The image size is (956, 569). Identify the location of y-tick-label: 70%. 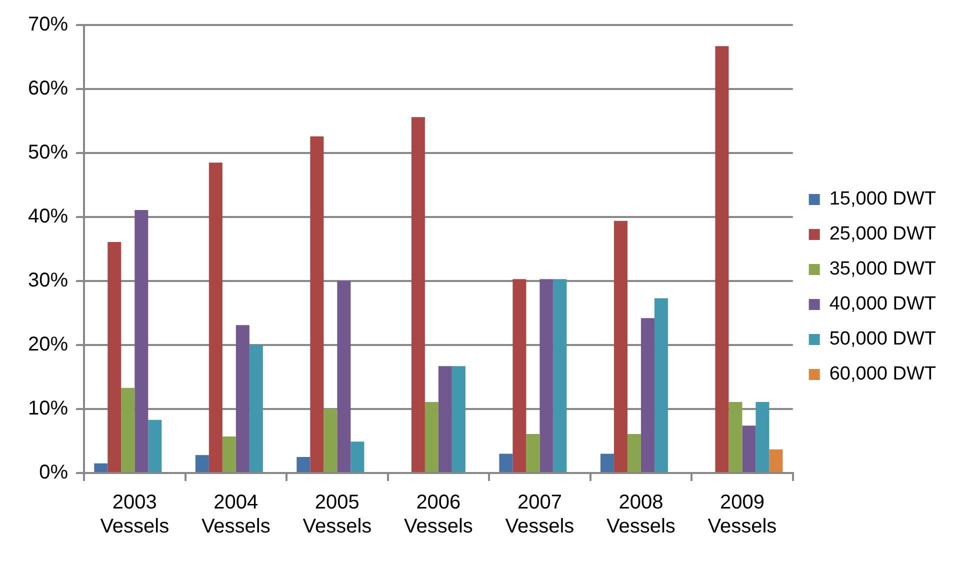
(48, 25).